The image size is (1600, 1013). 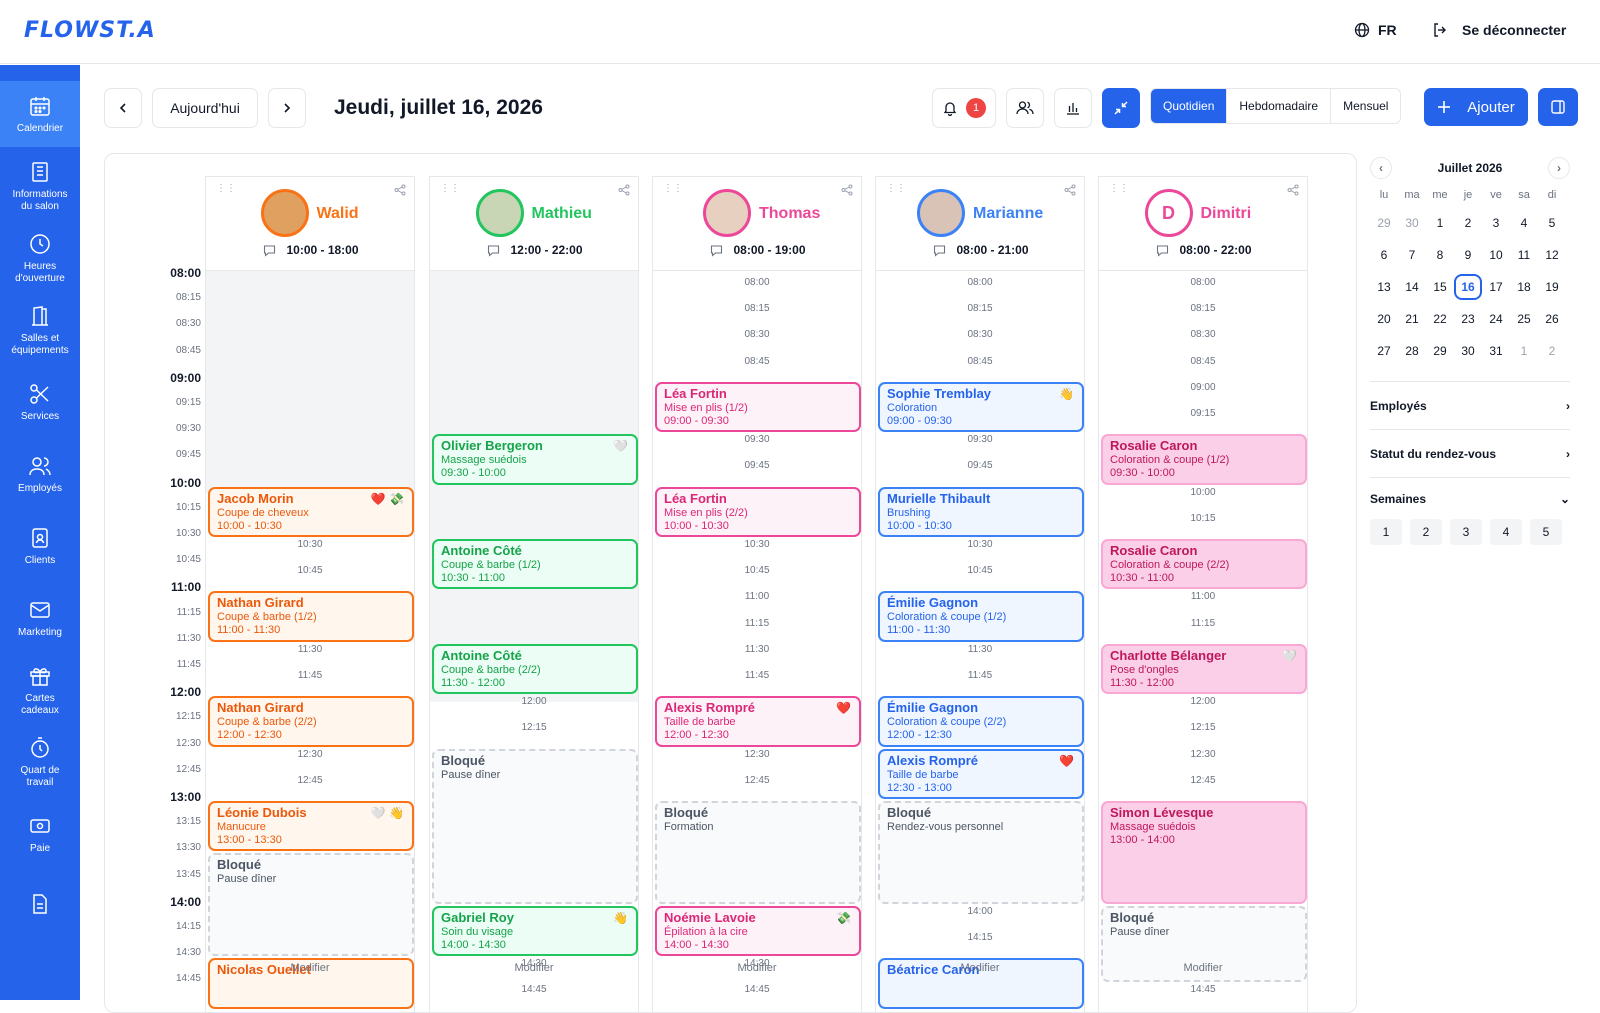 I want to click on mini-calendar-day: 23, so click(x=1468, y=319).